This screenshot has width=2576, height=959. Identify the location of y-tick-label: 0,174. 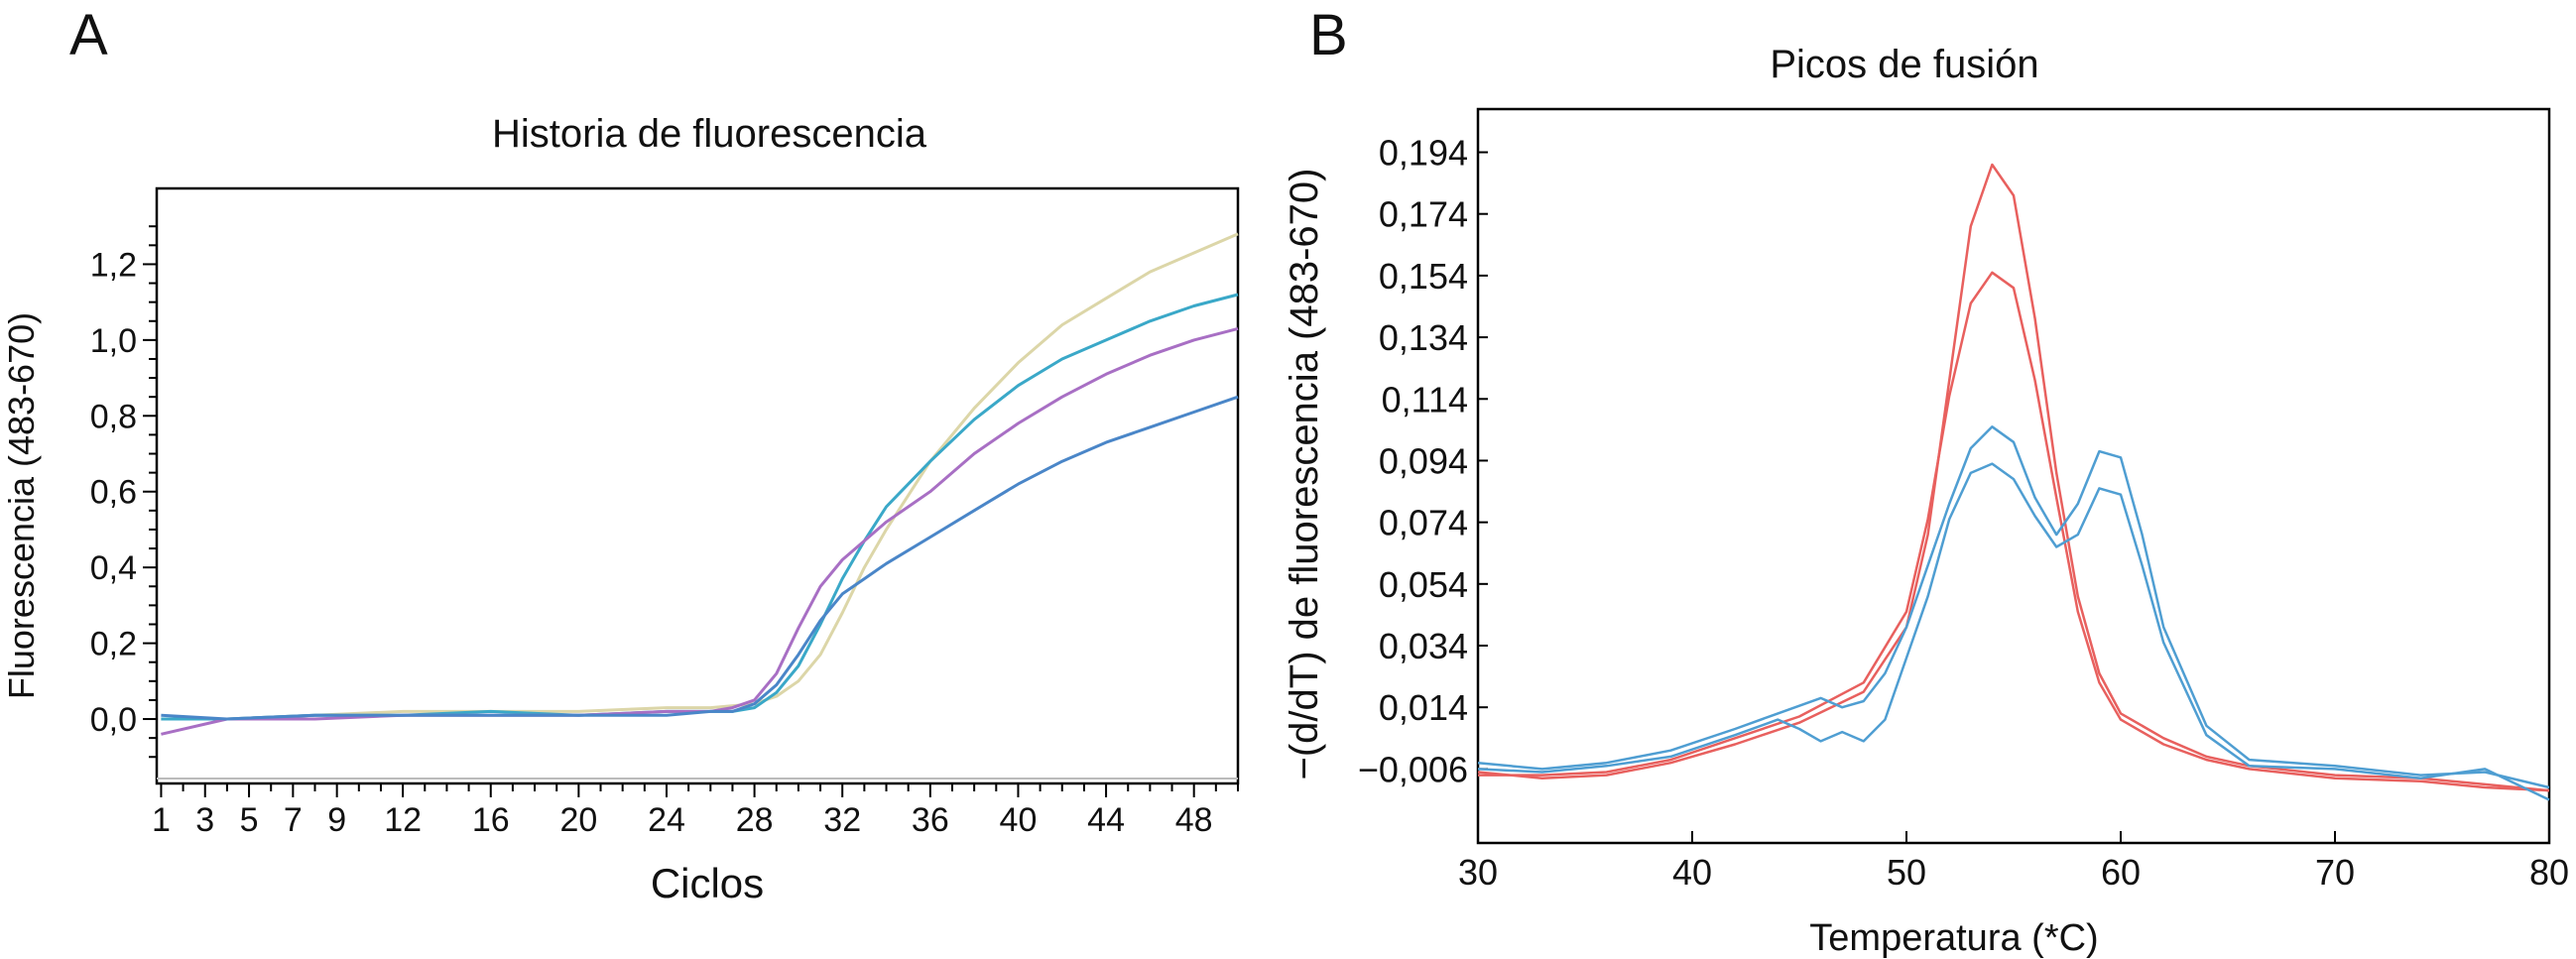
(1423, 214).